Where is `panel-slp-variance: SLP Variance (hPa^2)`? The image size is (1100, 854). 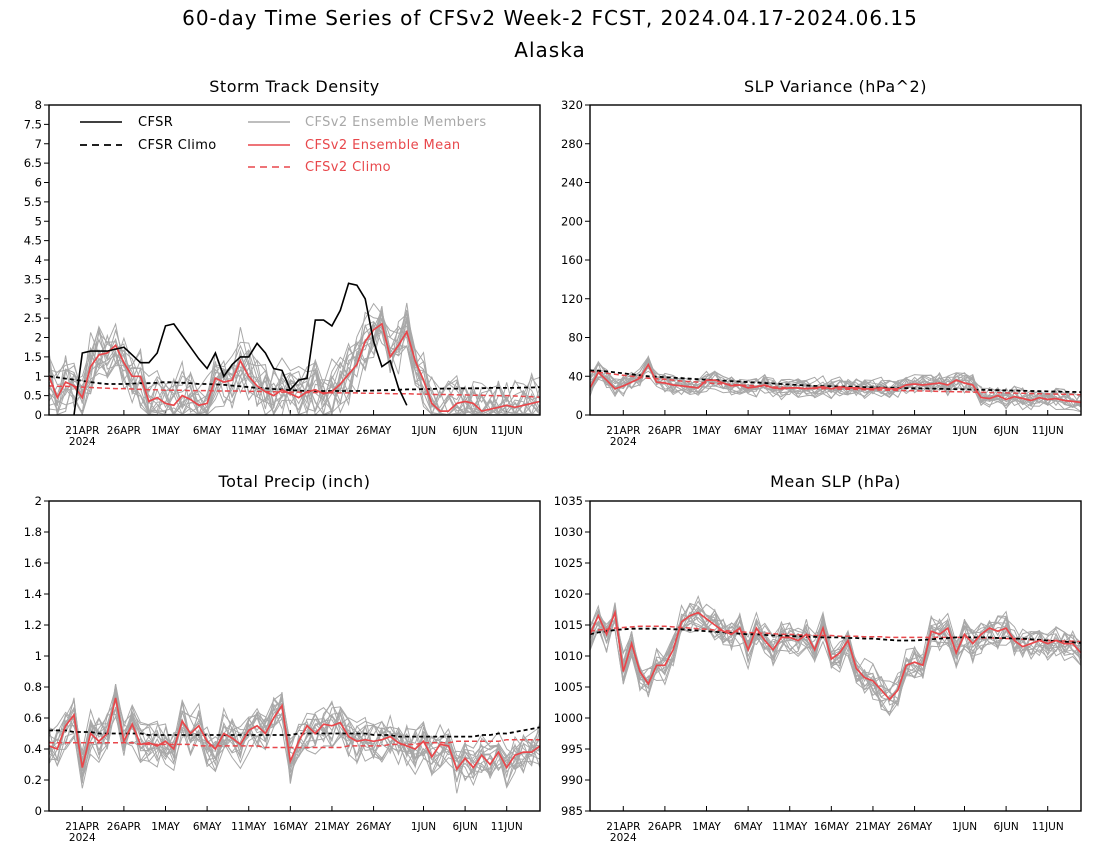
panel-slp-variance: SLP Variance (hPa^2) is located at coordinates (835, 86).